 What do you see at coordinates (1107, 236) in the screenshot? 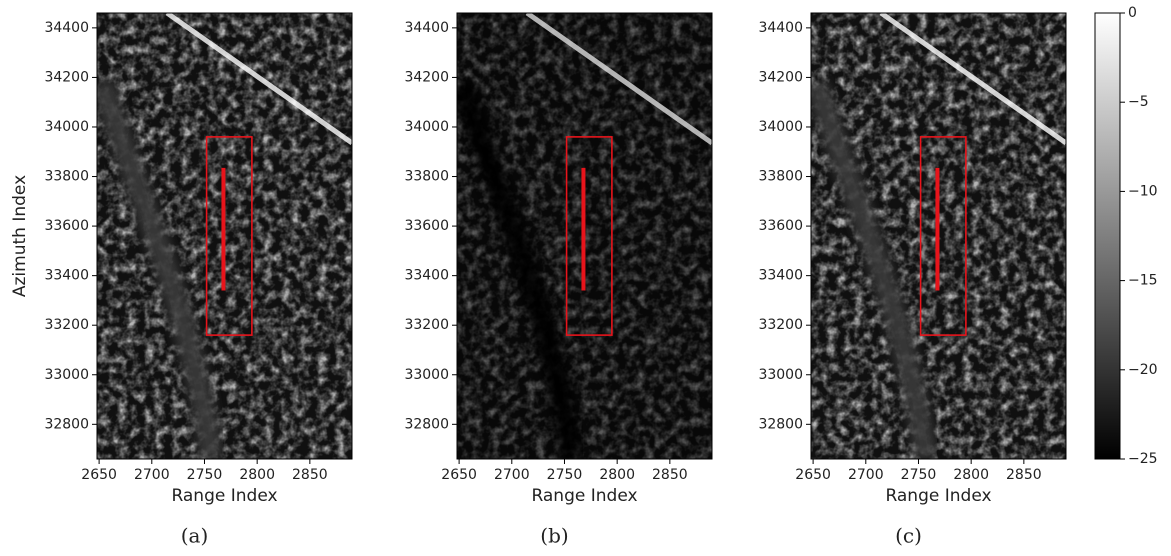
I see `colorbar` at bounding box center [1107, 236].